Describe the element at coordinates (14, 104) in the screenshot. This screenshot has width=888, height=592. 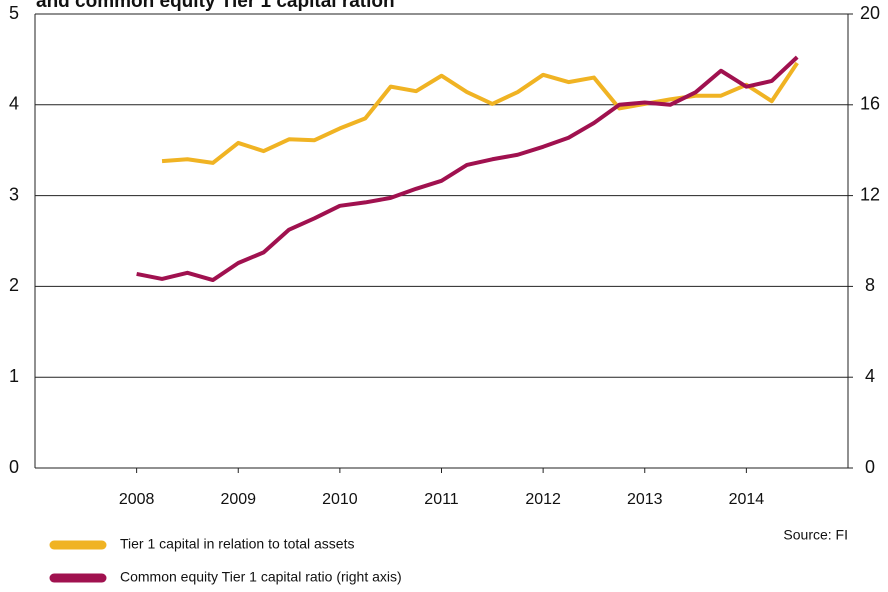
I see `y-tick-label: 4` at that location.